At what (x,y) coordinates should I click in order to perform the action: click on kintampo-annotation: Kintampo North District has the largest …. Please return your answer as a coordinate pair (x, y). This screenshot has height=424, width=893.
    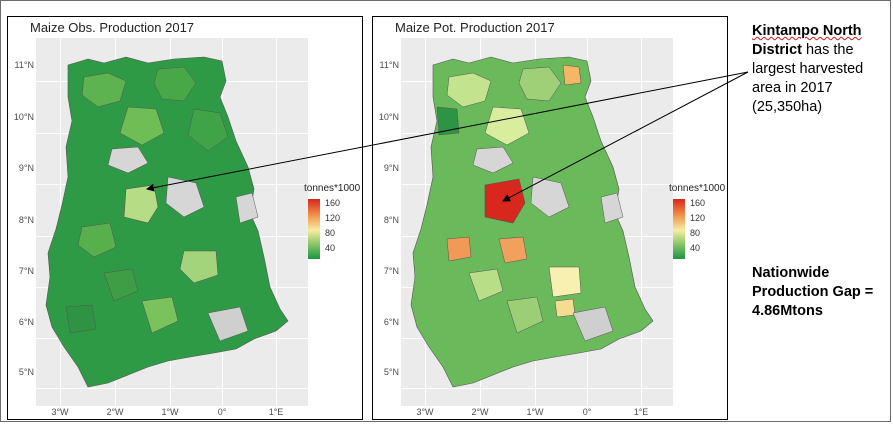
    Looking at the image, I should click on (819, 69).